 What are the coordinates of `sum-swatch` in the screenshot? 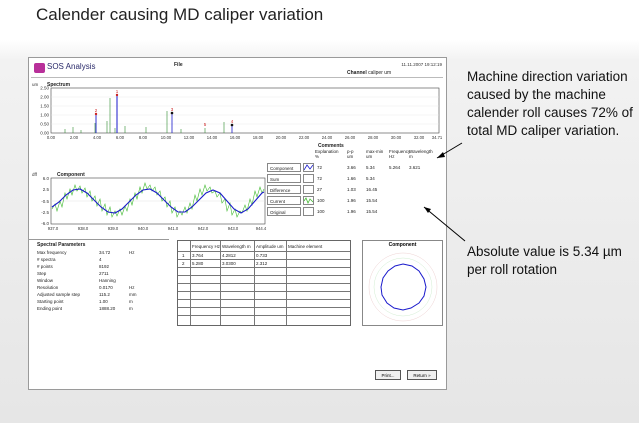 It's located at (308, 178).